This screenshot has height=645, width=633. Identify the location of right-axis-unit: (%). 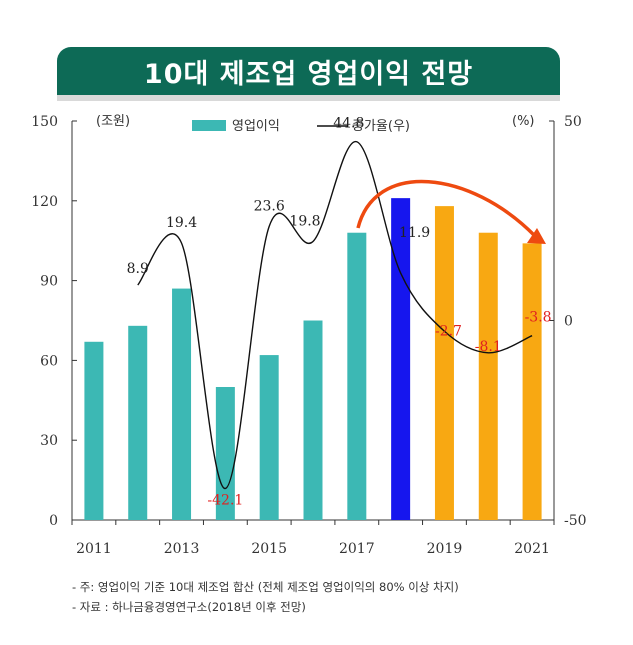
(523, 121).